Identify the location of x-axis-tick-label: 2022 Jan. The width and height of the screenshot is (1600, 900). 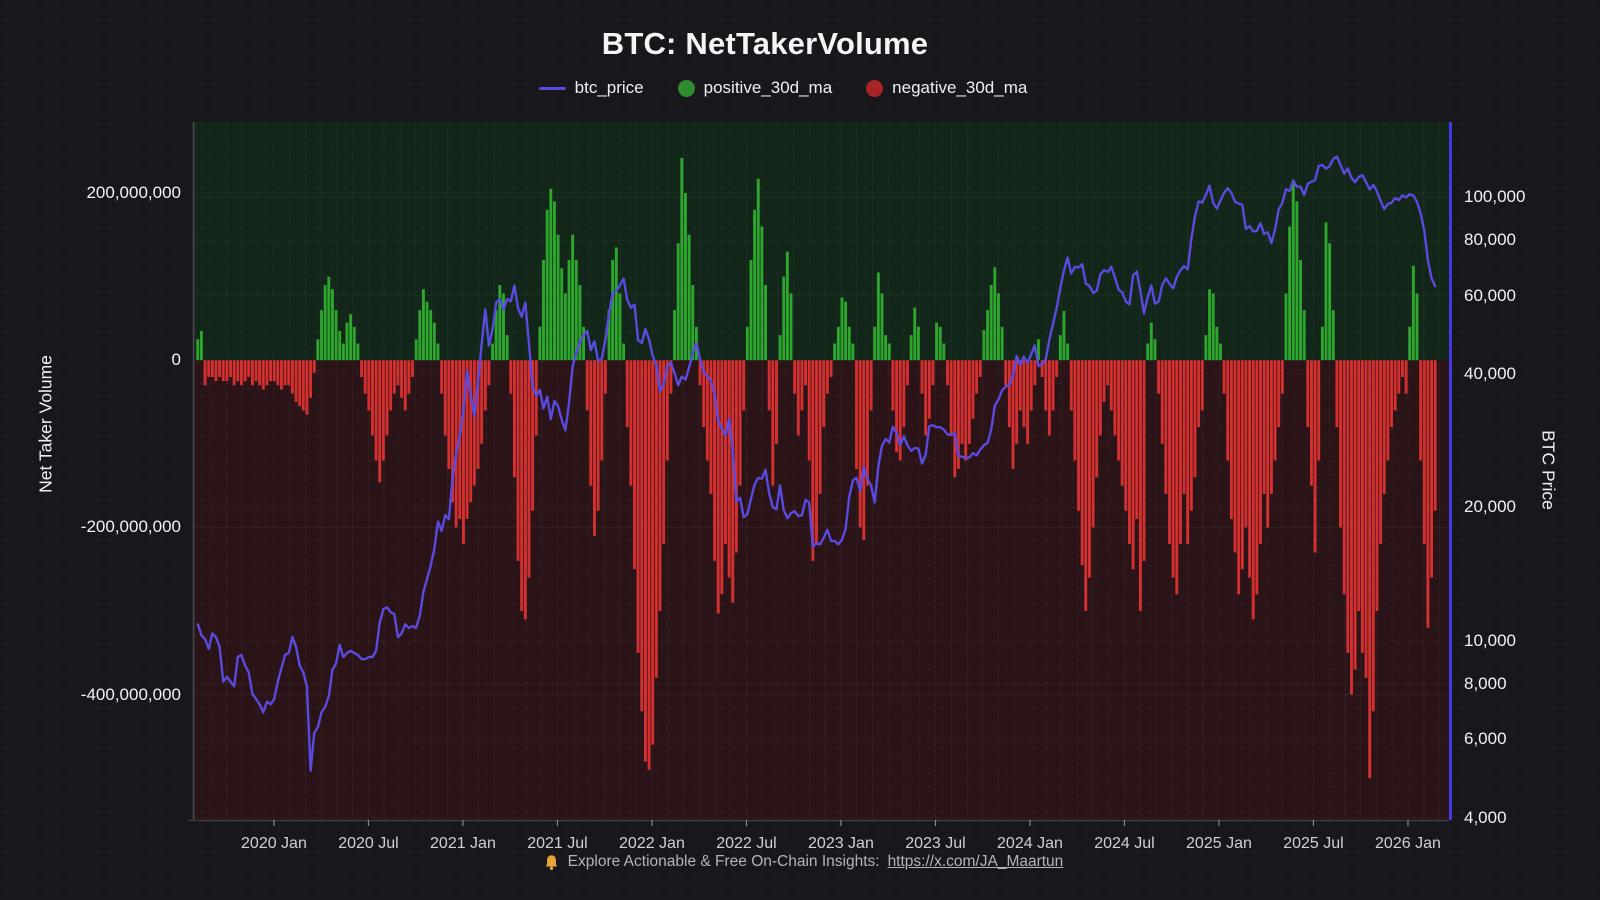
(652, 843).